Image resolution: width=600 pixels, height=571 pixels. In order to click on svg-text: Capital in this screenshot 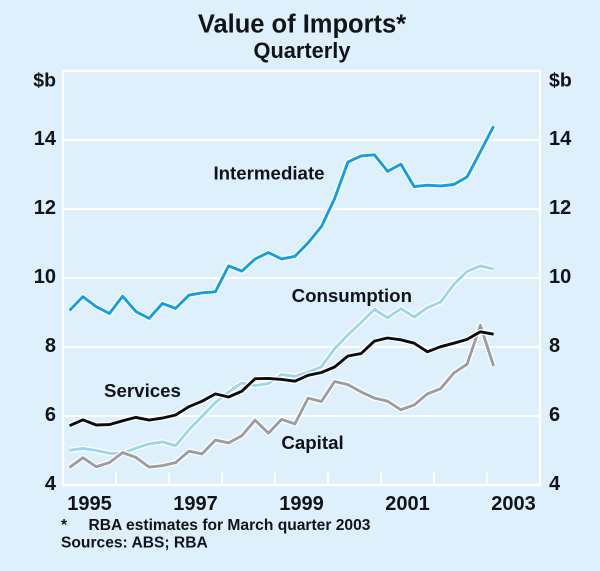, I will do `click(312, 442)`.